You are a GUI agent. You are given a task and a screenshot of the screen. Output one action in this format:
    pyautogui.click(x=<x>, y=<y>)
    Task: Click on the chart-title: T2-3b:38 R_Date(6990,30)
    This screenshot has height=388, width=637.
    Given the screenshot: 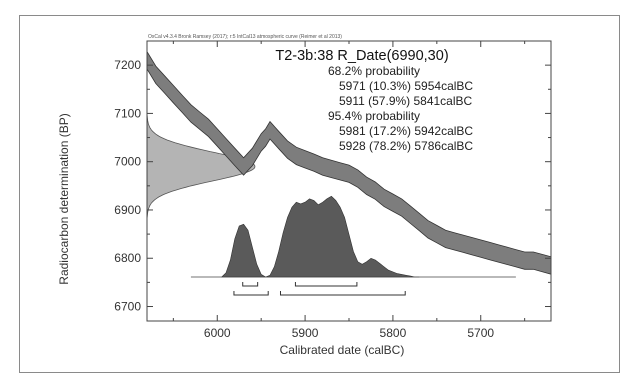 What is the action you would take?
    pyautogui.click(x=361, y=56)
    